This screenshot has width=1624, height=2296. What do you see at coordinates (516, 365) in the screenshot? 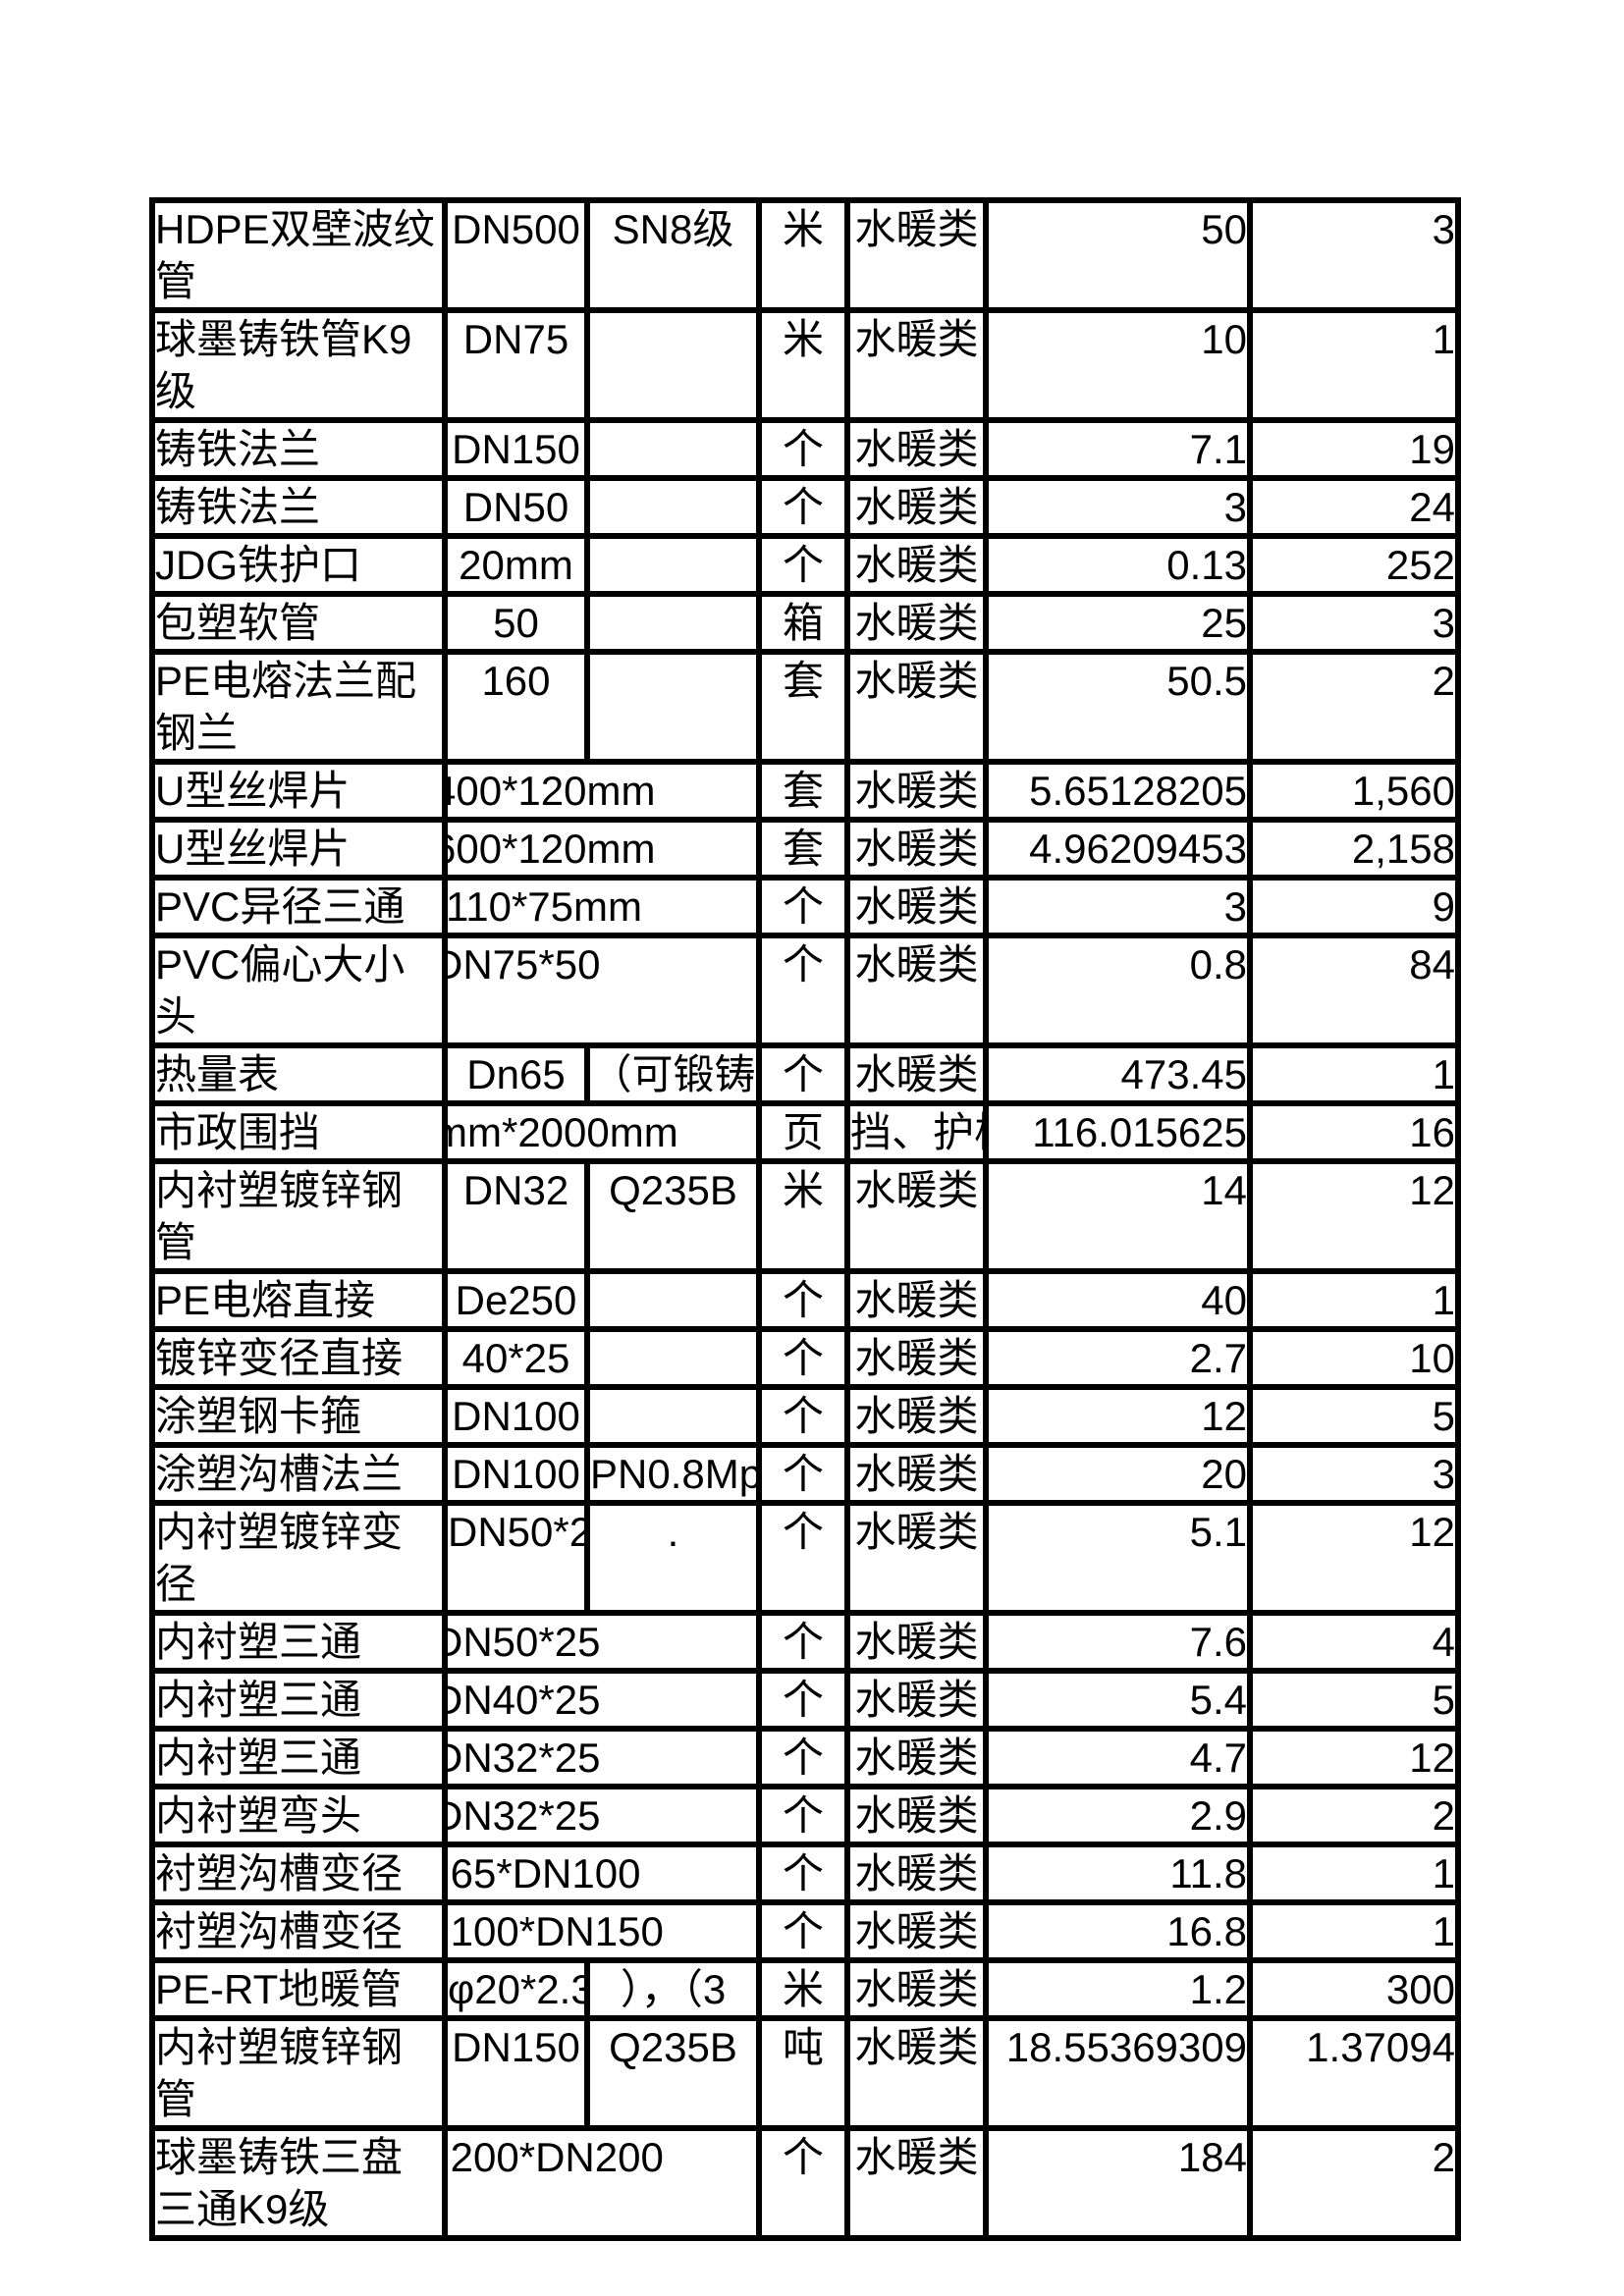
I see `cell-spec: DN75` at bounding box center [516, 365].